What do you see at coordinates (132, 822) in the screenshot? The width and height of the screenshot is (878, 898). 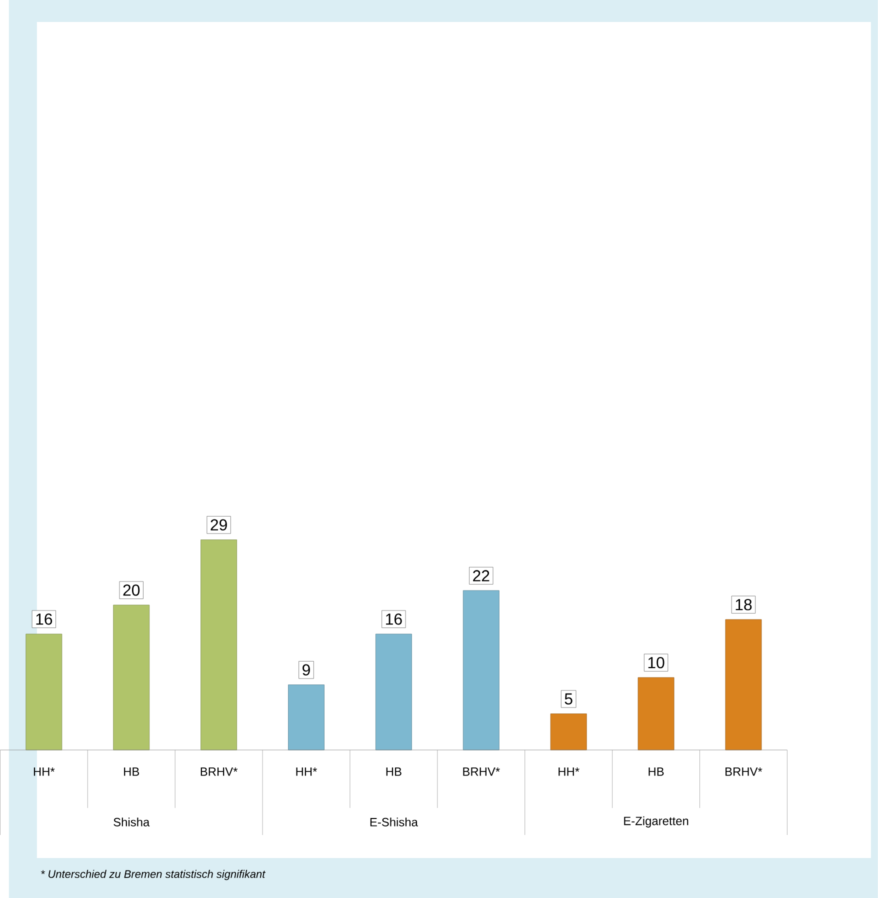 I see `text: Shisha` at bounding box center [132, 822].